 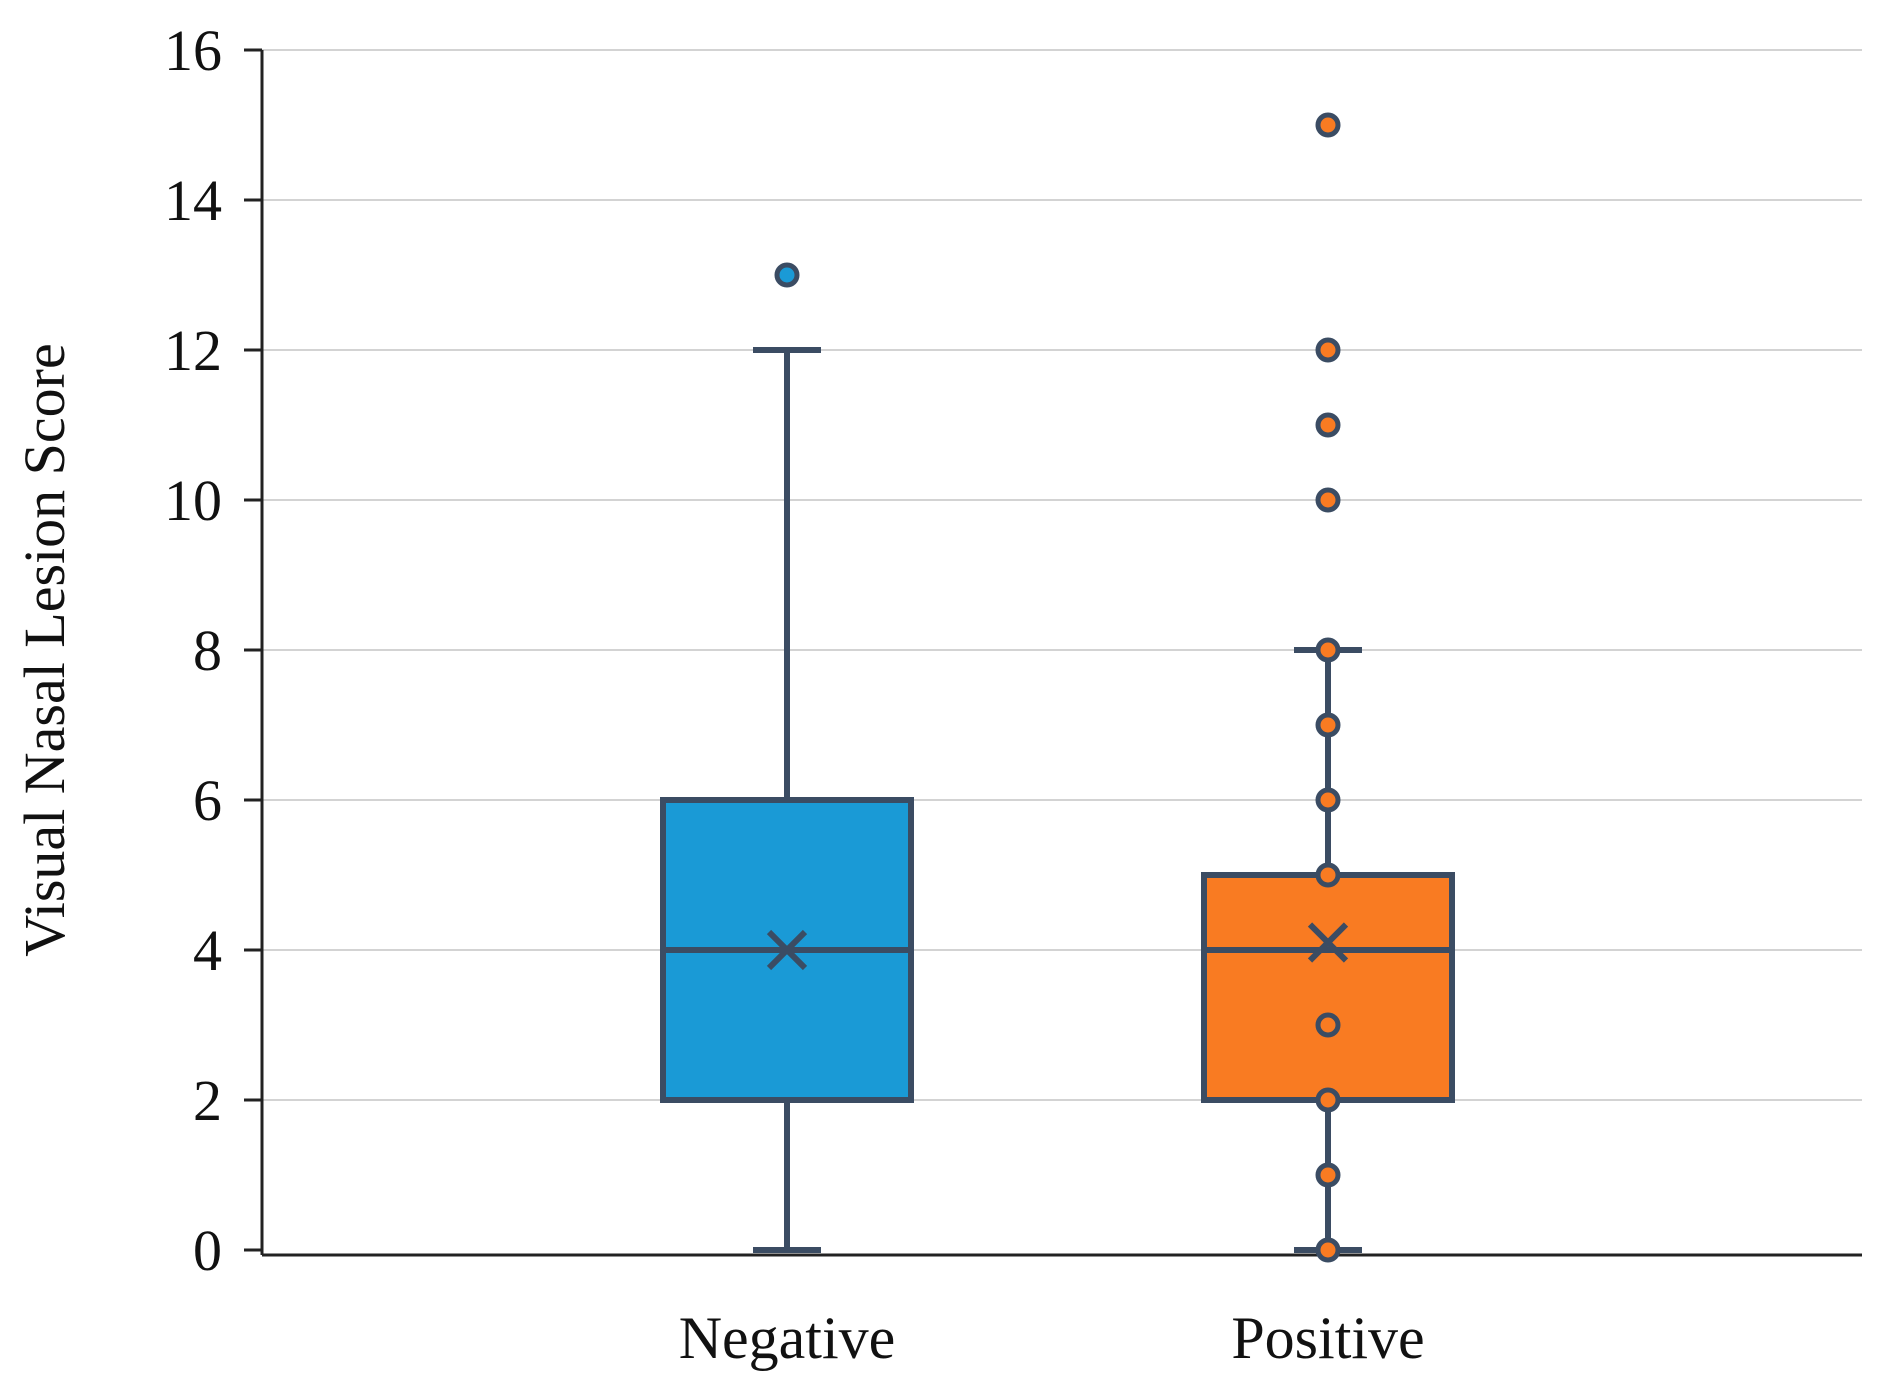 I want to click on box-negative, so click(x=787, y=800).